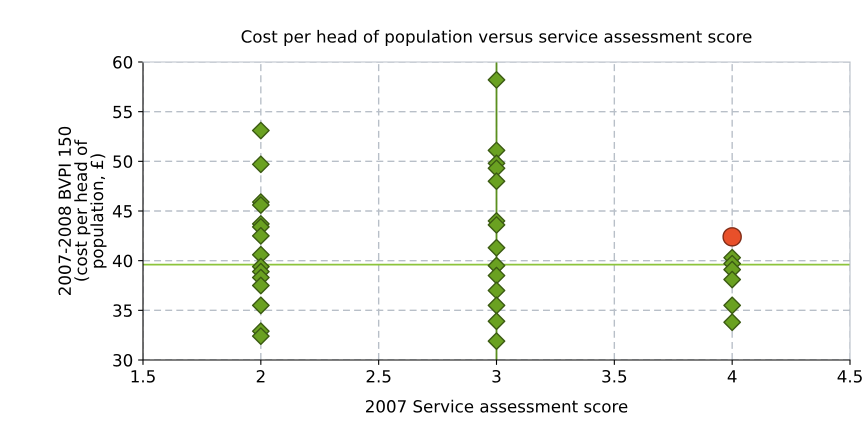  Describe the element at coordinates (122, 161) in the screenshot. I see `y-tick-label: 50` at that location.